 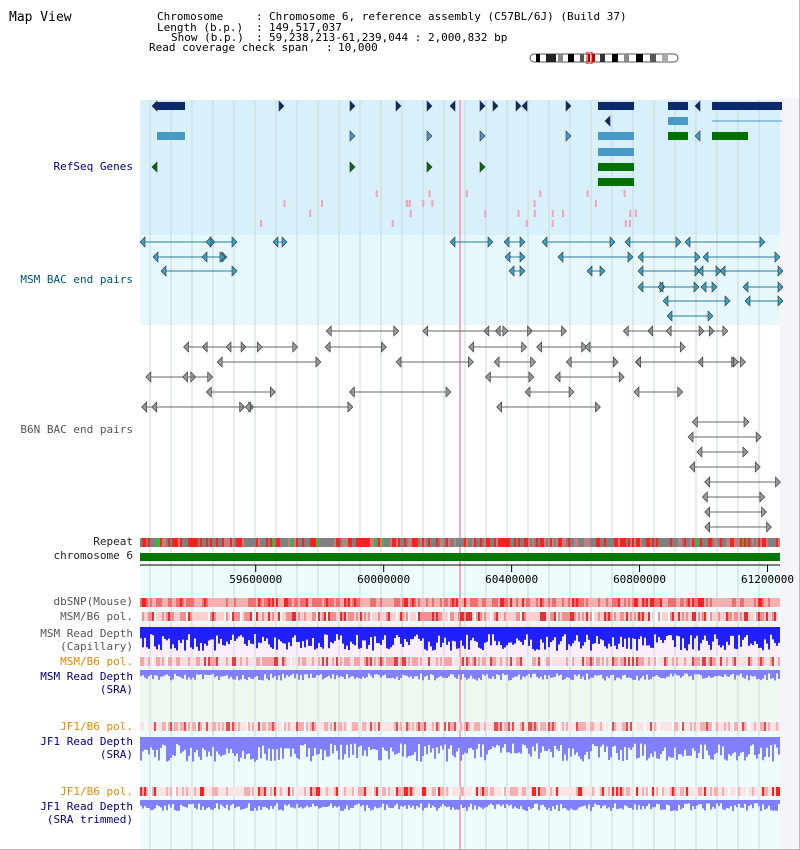 I want to click on label-msm-depth-cap-sub: (Capillary), so click(x=96, y=646).